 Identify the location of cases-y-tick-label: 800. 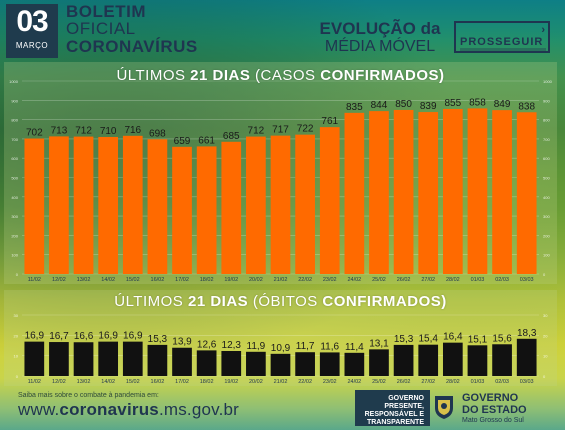
(14, 120).